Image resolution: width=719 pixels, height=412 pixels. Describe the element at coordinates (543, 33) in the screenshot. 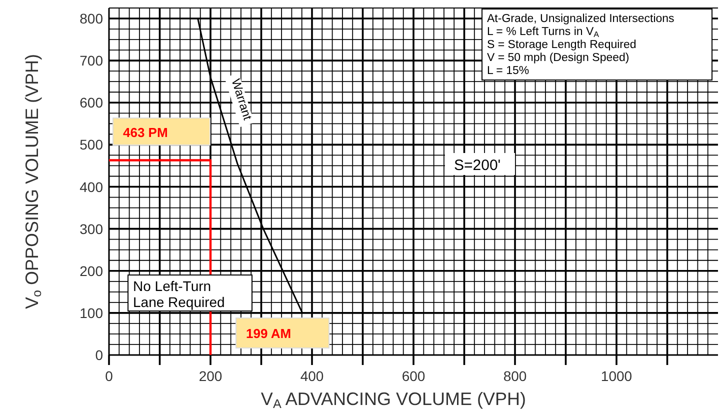

I see `annotation: L = % Left Turns in V$_{A}$` at that location.